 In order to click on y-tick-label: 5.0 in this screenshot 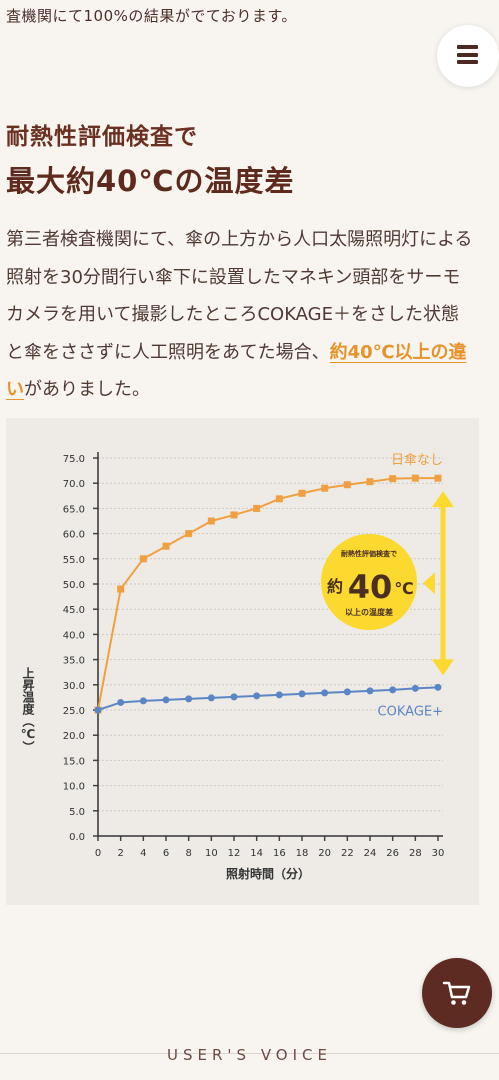, I will do `click(77, 812)`.